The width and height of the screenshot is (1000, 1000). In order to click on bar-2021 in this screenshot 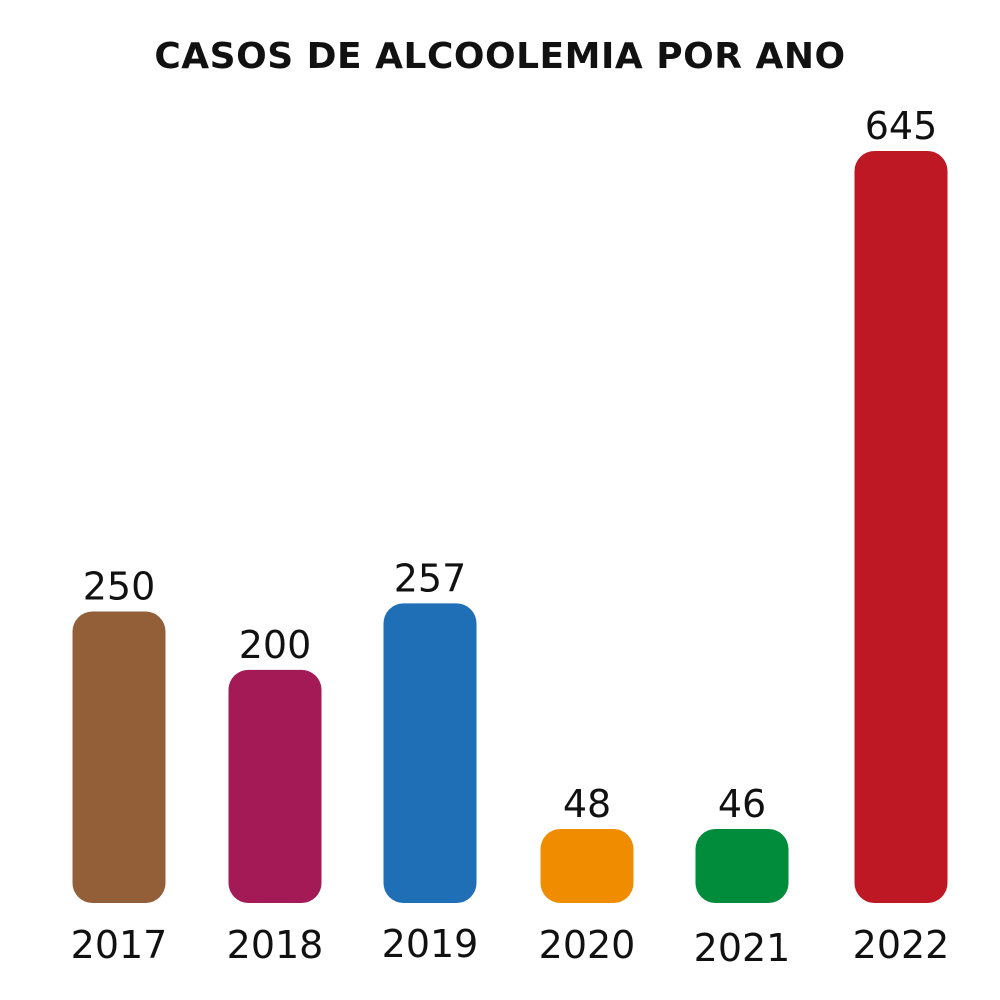, I will do `click(742, 866)`.